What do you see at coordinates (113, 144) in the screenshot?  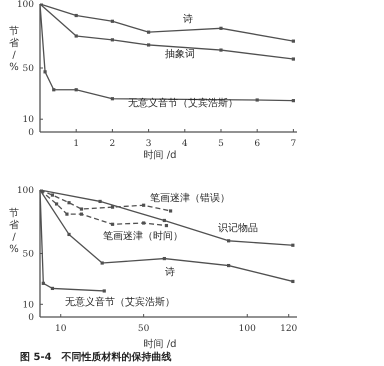 I see `x-tick-label: 2` at bounding box center [113, 144].